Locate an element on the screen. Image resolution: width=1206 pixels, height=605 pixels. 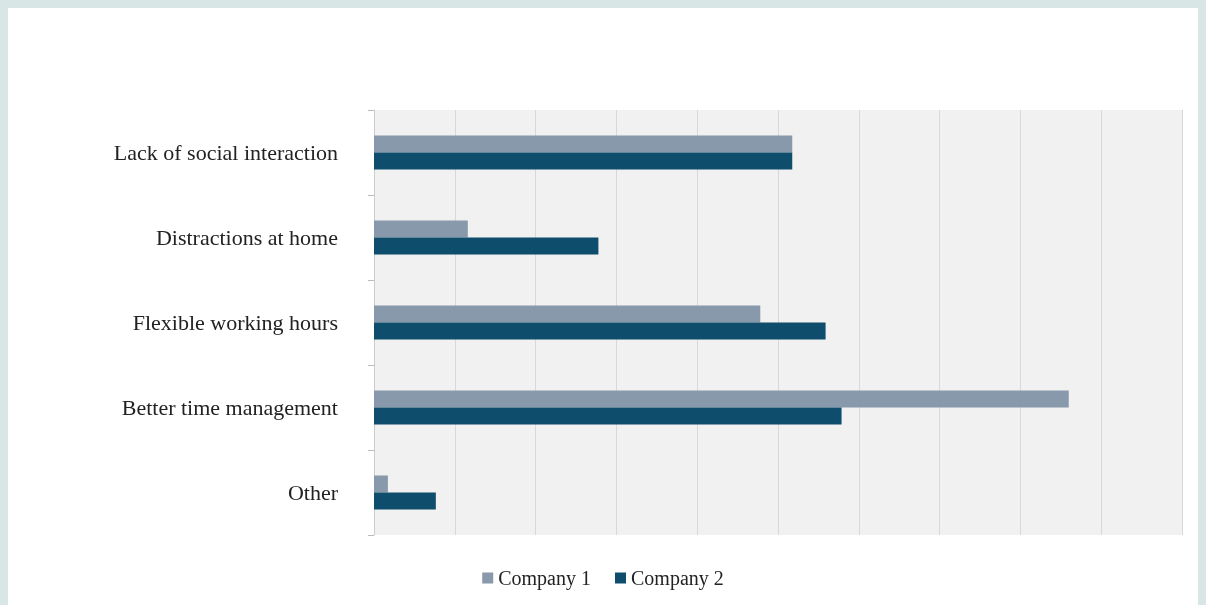
y-tick-label: Flexible working hours is located at coordinates (235, 322).